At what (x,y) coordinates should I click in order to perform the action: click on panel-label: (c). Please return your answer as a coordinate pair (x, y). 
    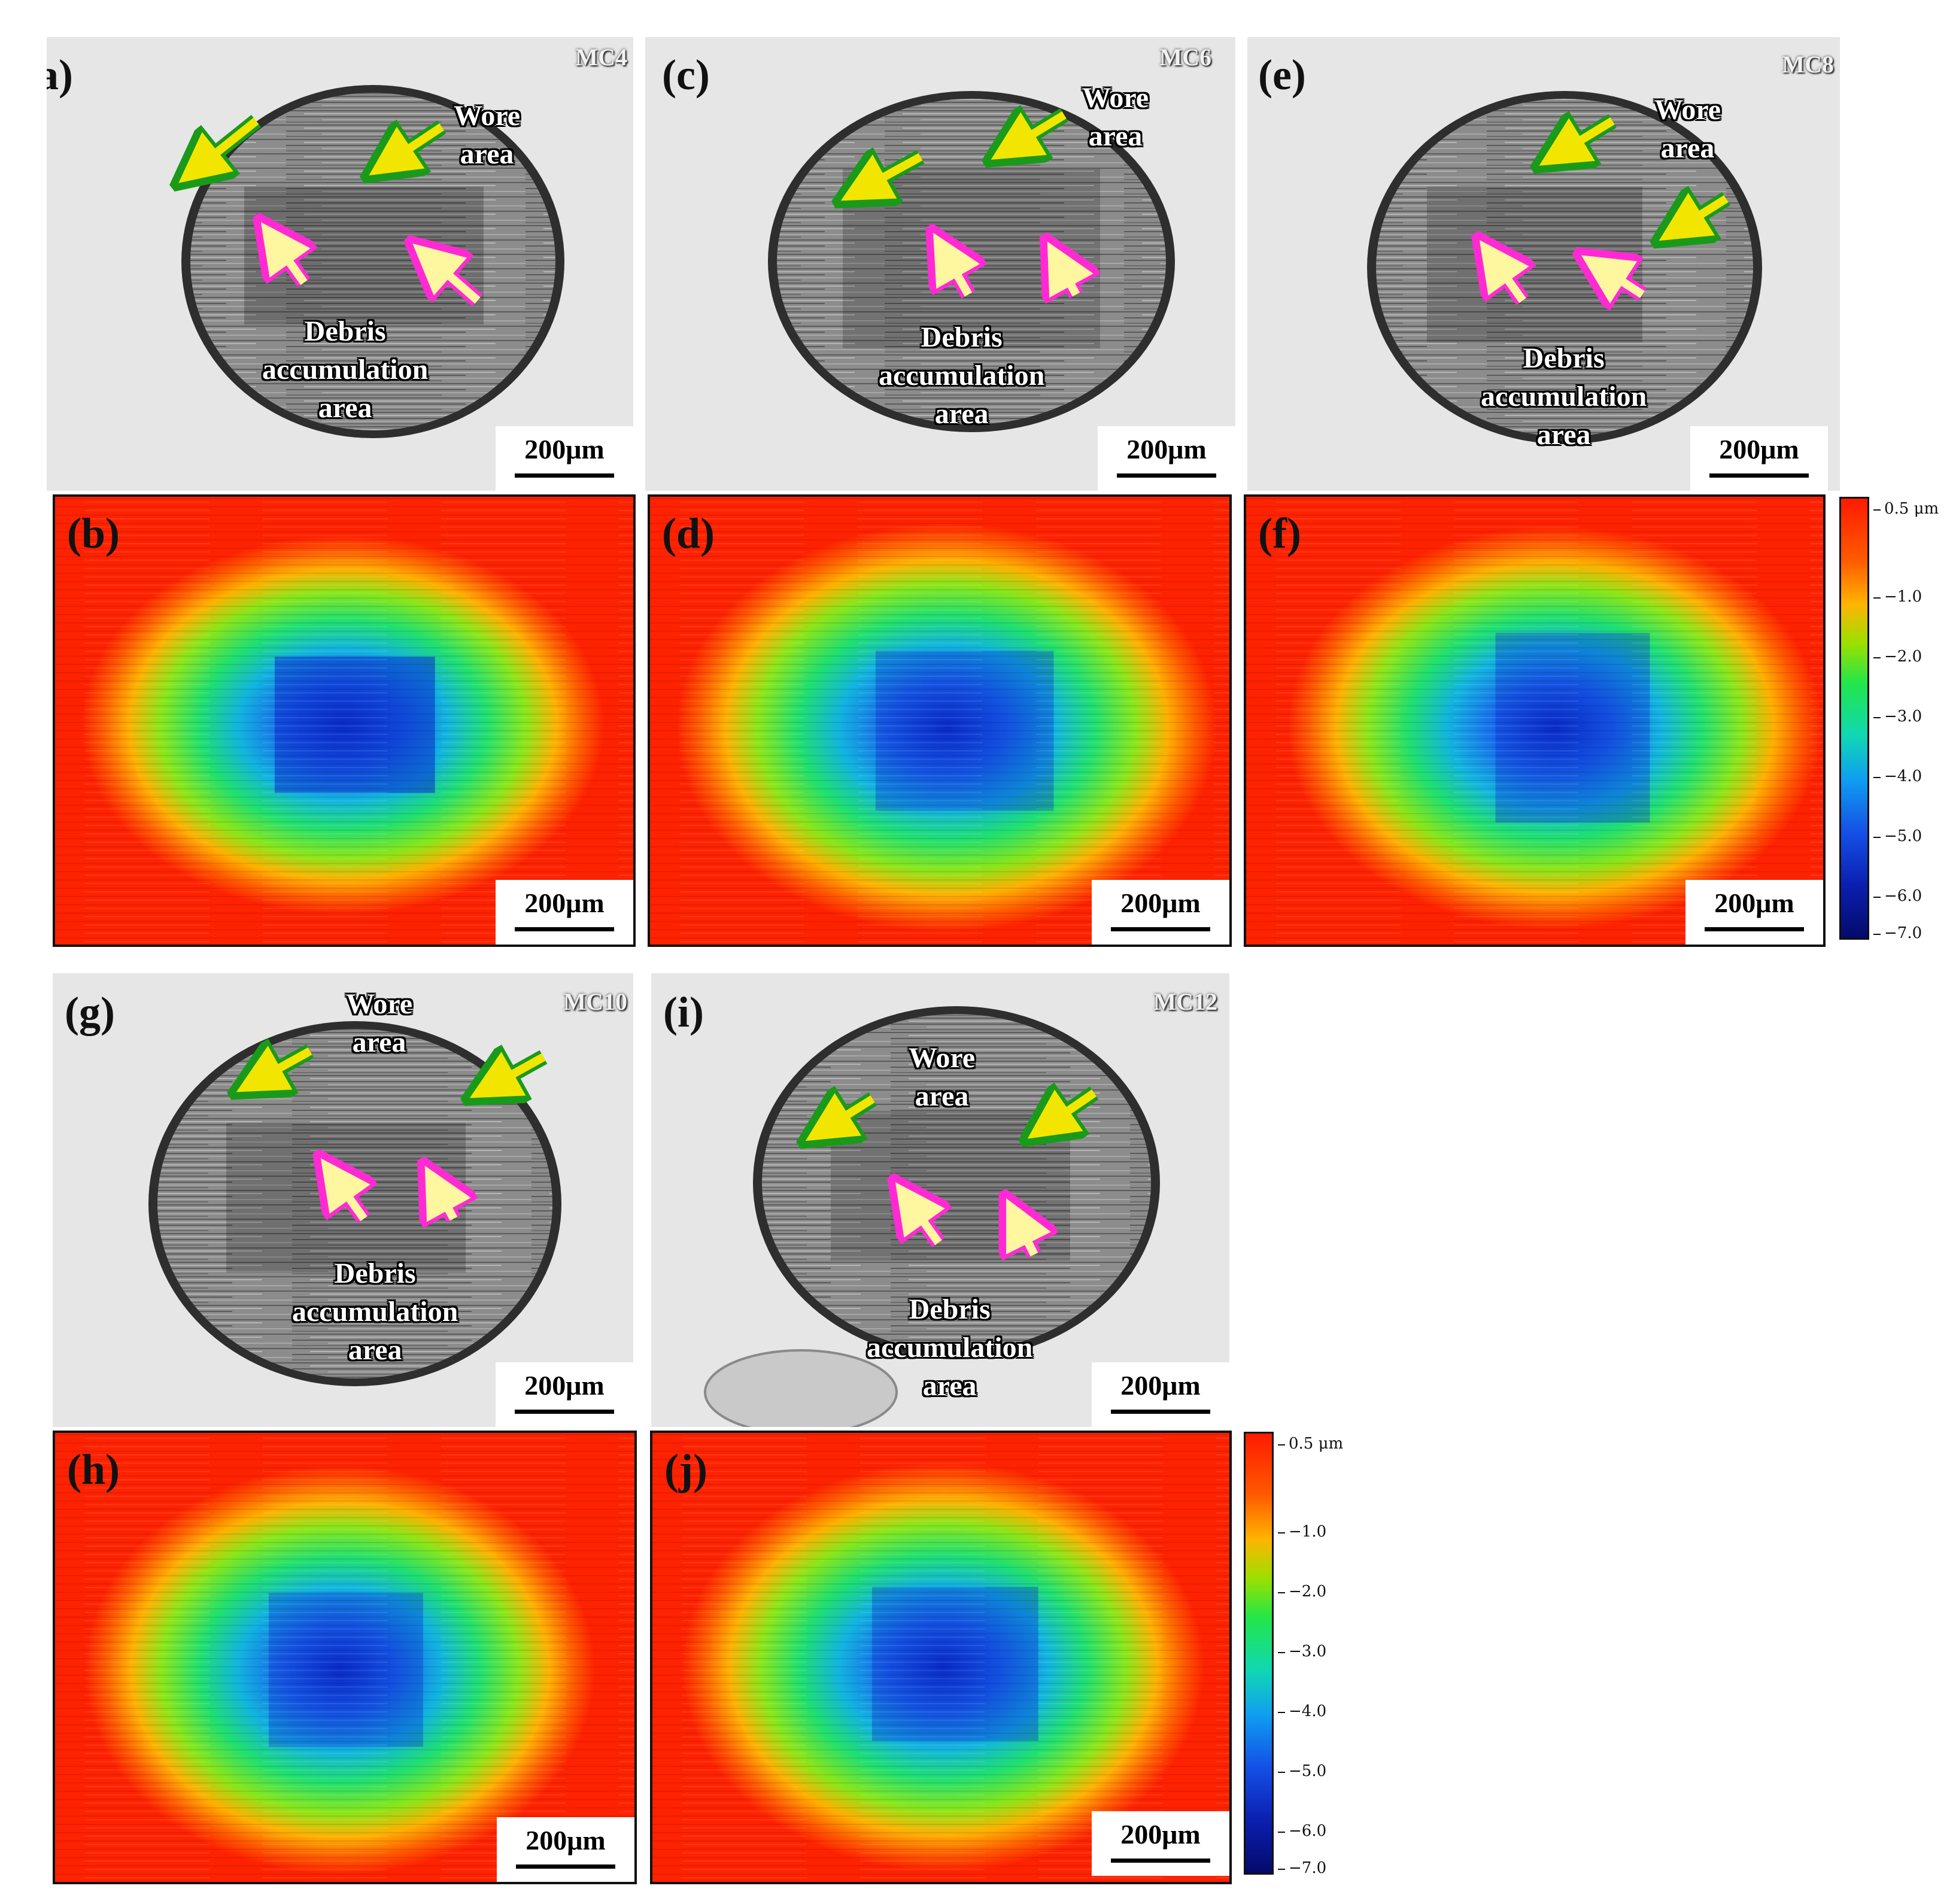
    Looking at the image, I should click on (686, 75).